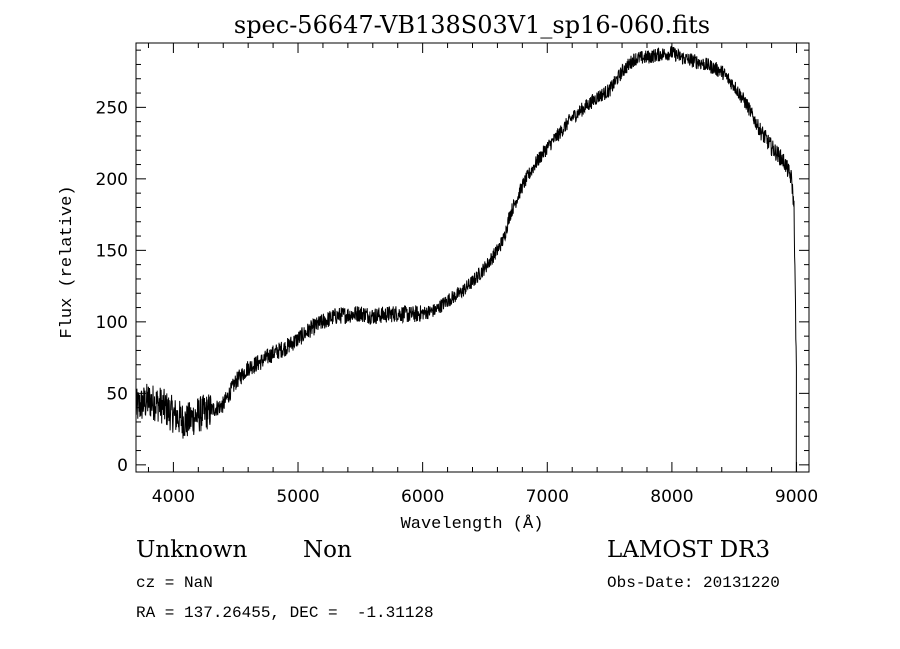  I want to click on y-tick-label: 0, so click(122, 466).